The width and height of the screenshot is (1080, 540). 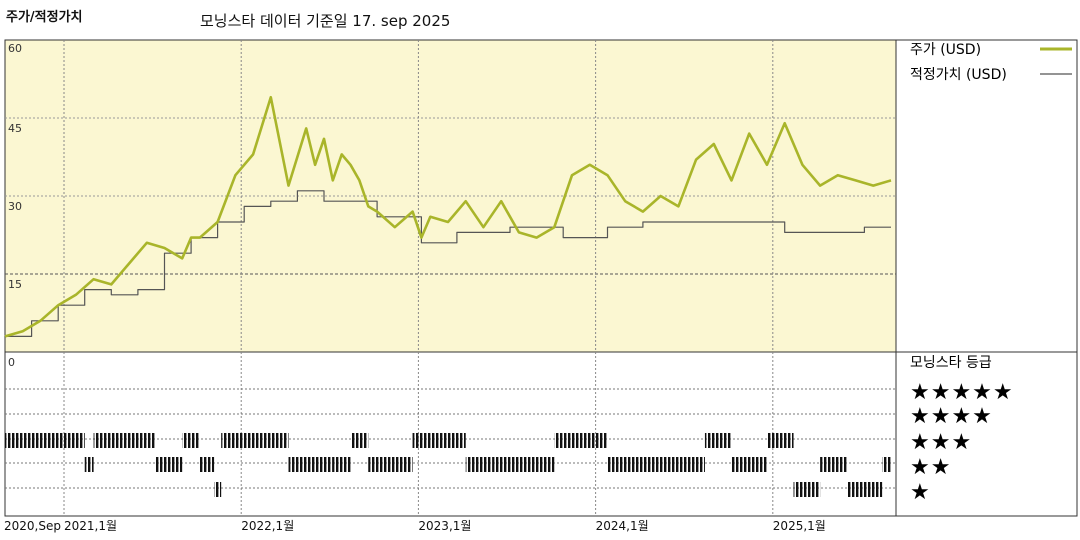 What do you see at coordinates (930, 467) in the screenshot?
I see `rating-2-stars: ★★` at bounding box center [930, 467].